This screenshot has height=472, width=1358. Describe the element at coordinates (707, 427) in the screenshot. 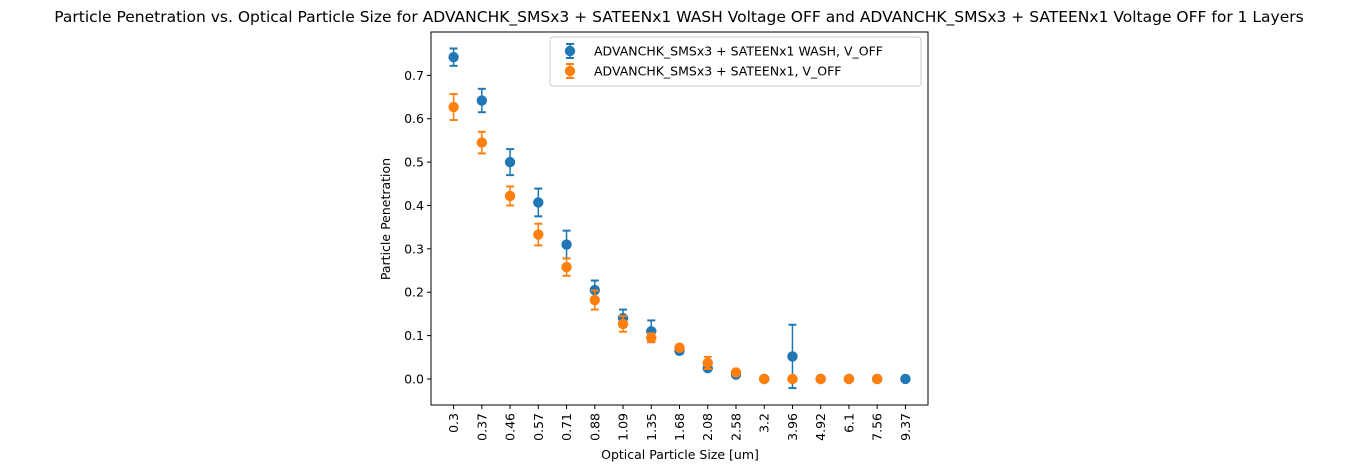

I see `x-tick-label: 2.08` at that location.